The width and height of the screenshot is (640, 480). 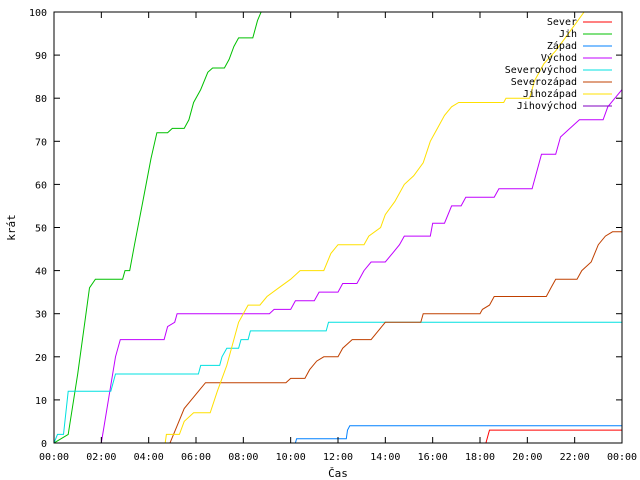 I want to click on legend-label: Východ, so click(x=559, y=58).